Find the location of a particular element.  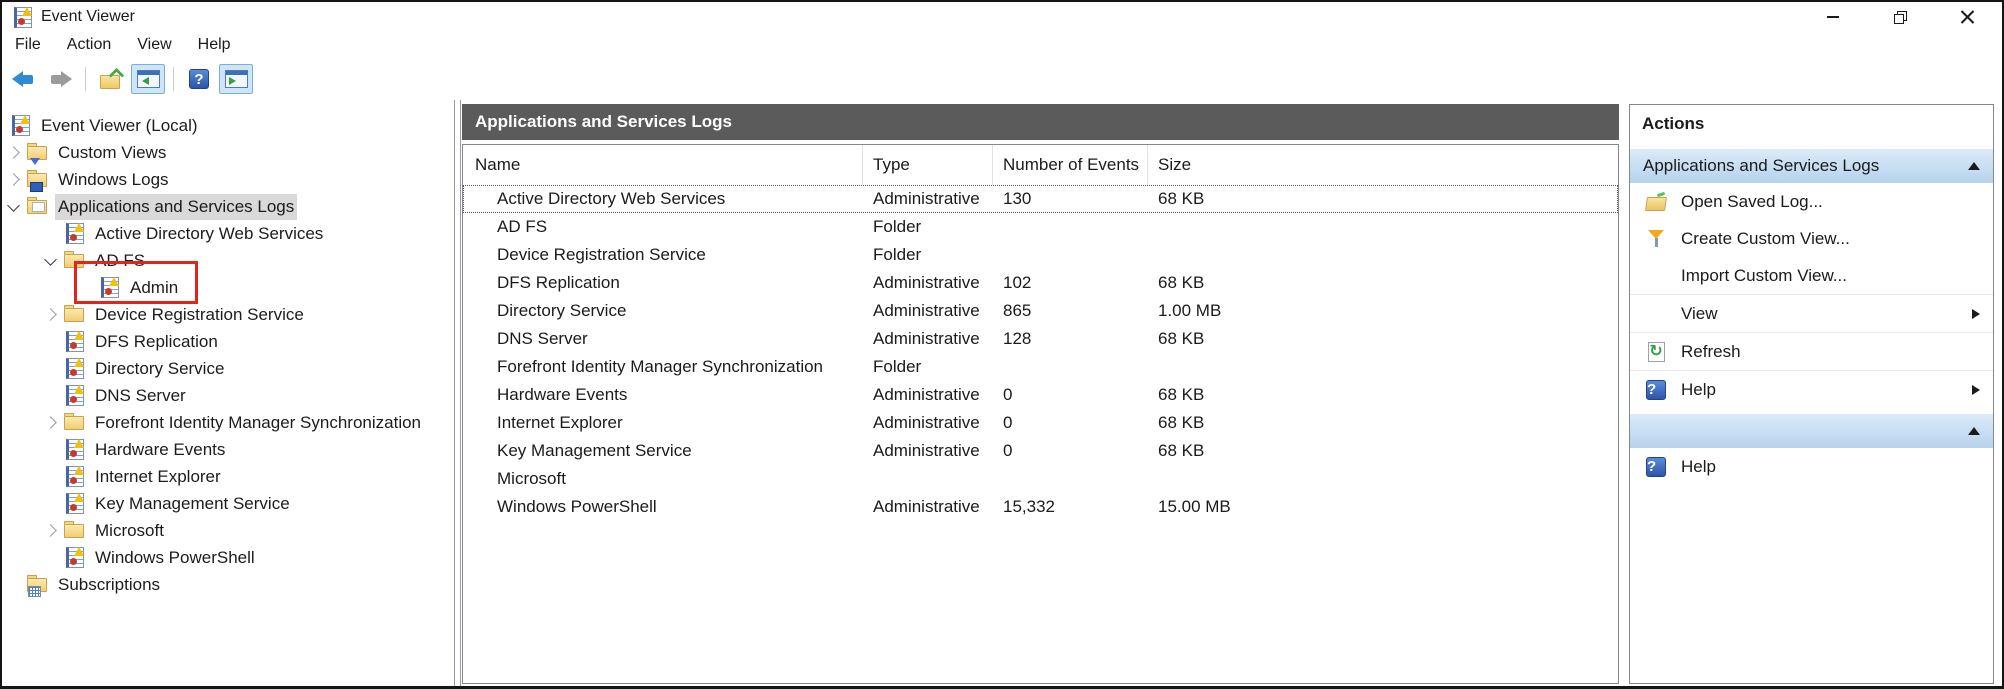

tree-item-active-directory-web-services: Active Directory Web Services is located at coordinates (228, 233).